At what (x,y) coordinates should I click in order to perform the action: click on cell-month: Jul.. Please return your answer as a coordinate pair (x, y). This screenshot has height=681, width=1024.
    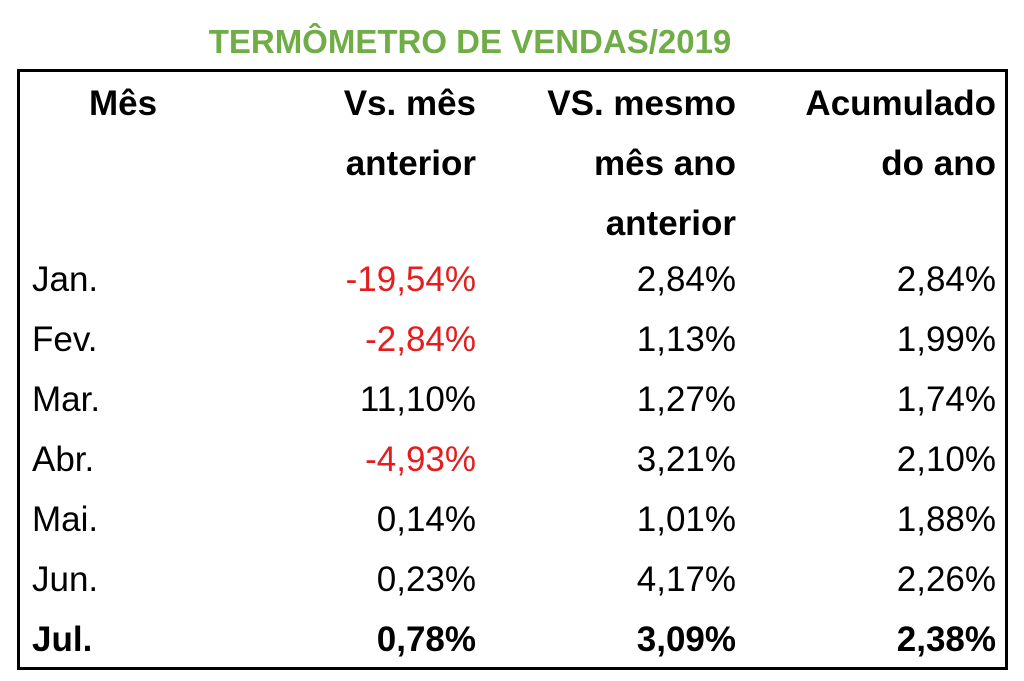
    Looking at the image, I should click on (62, 639).